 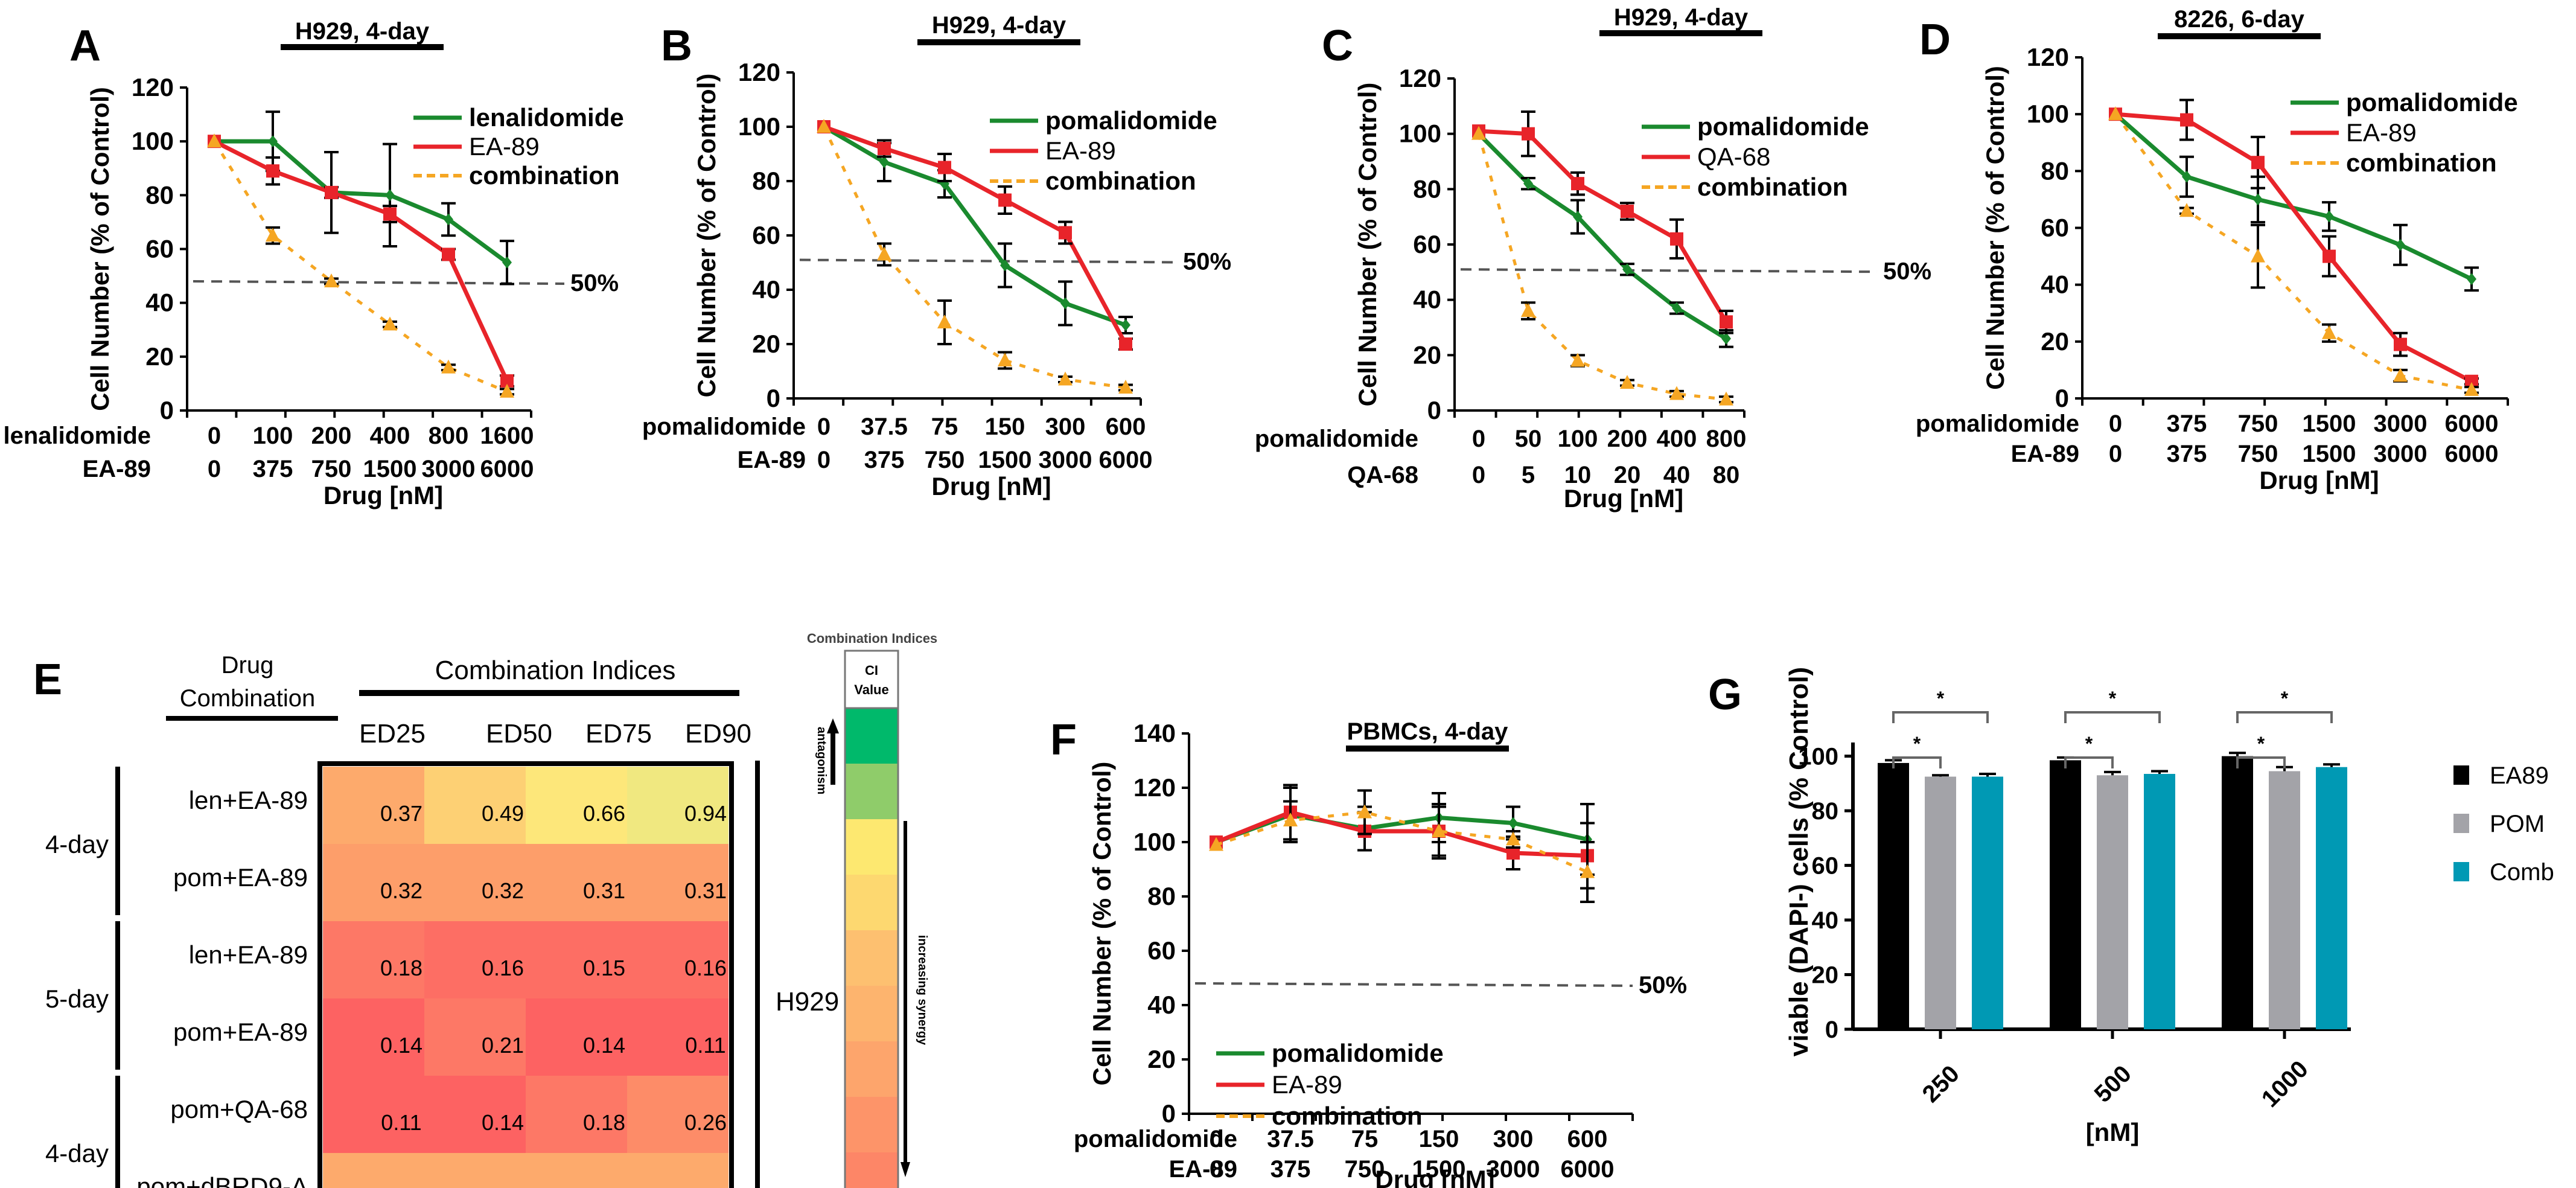 What do you see at coordinates (77, 844) in the screenshot?
I see `group-label: 4-day` at bounding box center [77, 844].